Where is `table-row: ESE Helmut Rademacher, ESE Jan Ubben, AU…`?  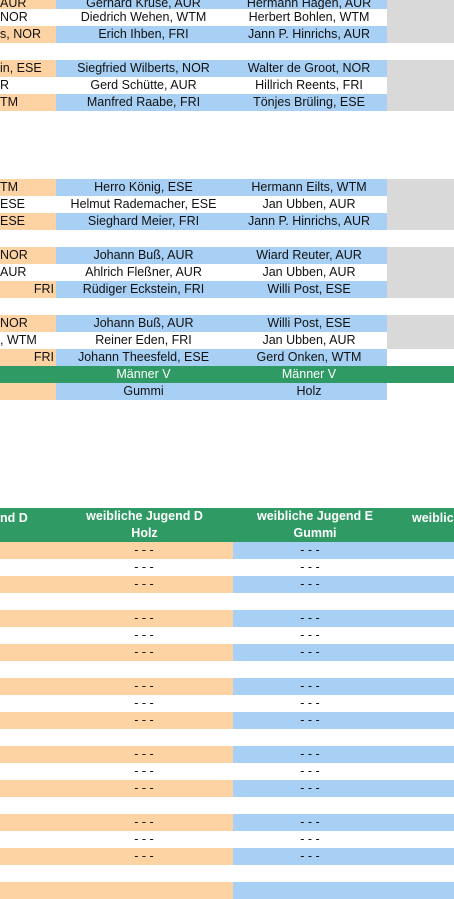
table-row: ESE Helmut Rademacher, ESE Jan Ubben, AU… is located at coordinates (227, 204).